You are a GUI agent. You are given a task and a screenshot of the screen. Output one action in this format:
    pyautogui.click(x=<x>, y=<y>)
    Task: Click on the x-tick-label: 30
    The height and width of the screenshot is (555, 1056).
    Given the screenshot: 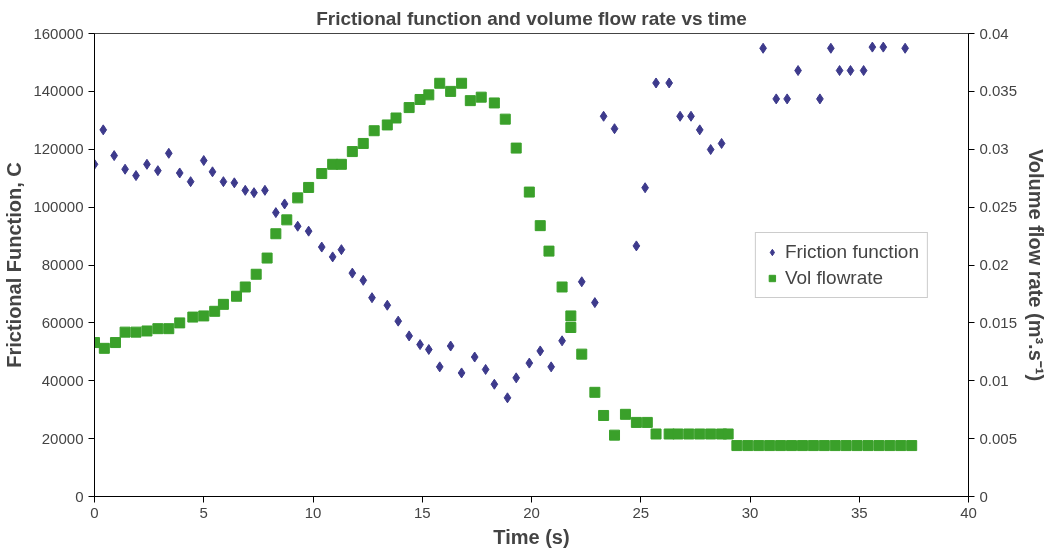 What is the action you would take?
    pyautogui.click(x=750, y=512)
    